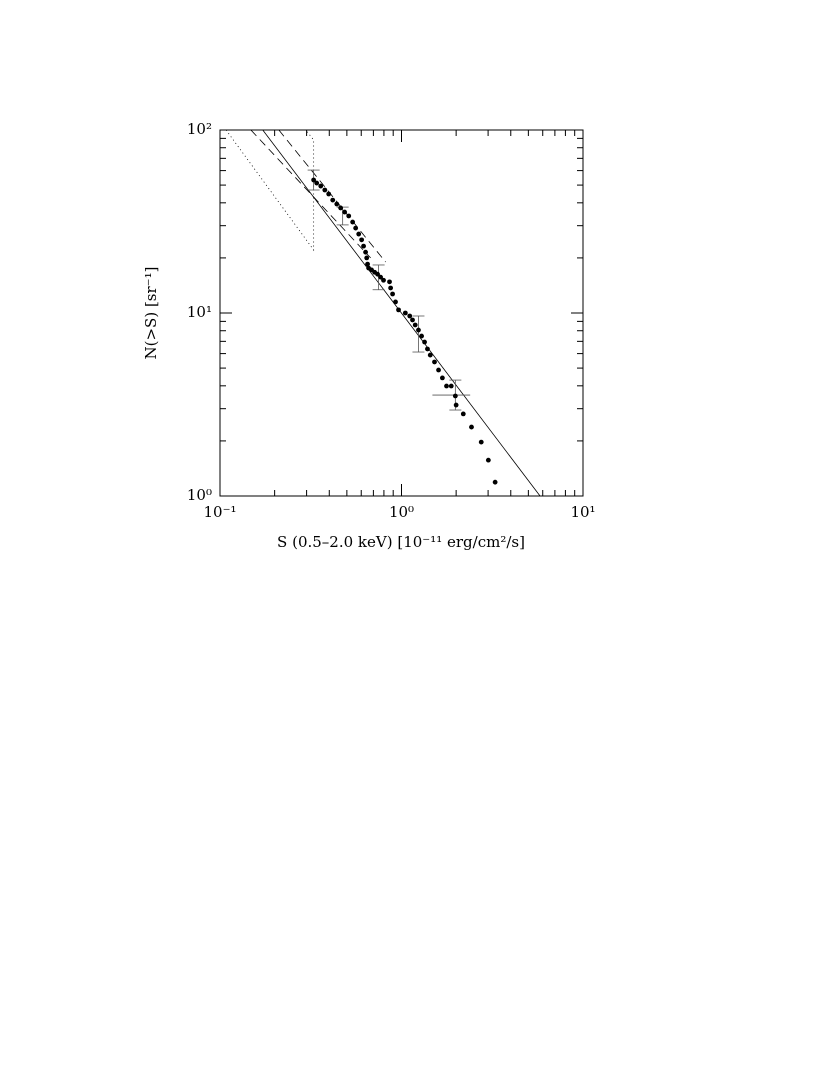  I want to click on x-tick-label: 10⁰, so click(401, 512).